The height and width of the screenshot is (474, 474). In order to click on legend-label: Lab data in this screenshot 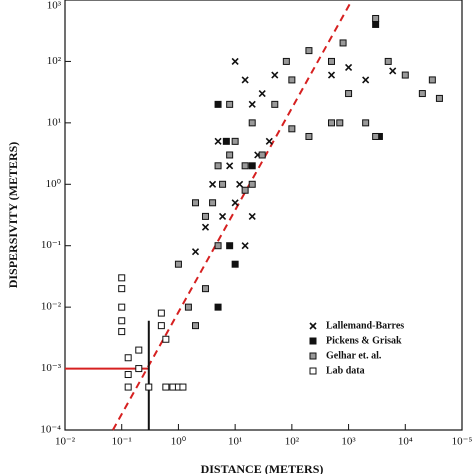, I will do `click(345, 370)`.